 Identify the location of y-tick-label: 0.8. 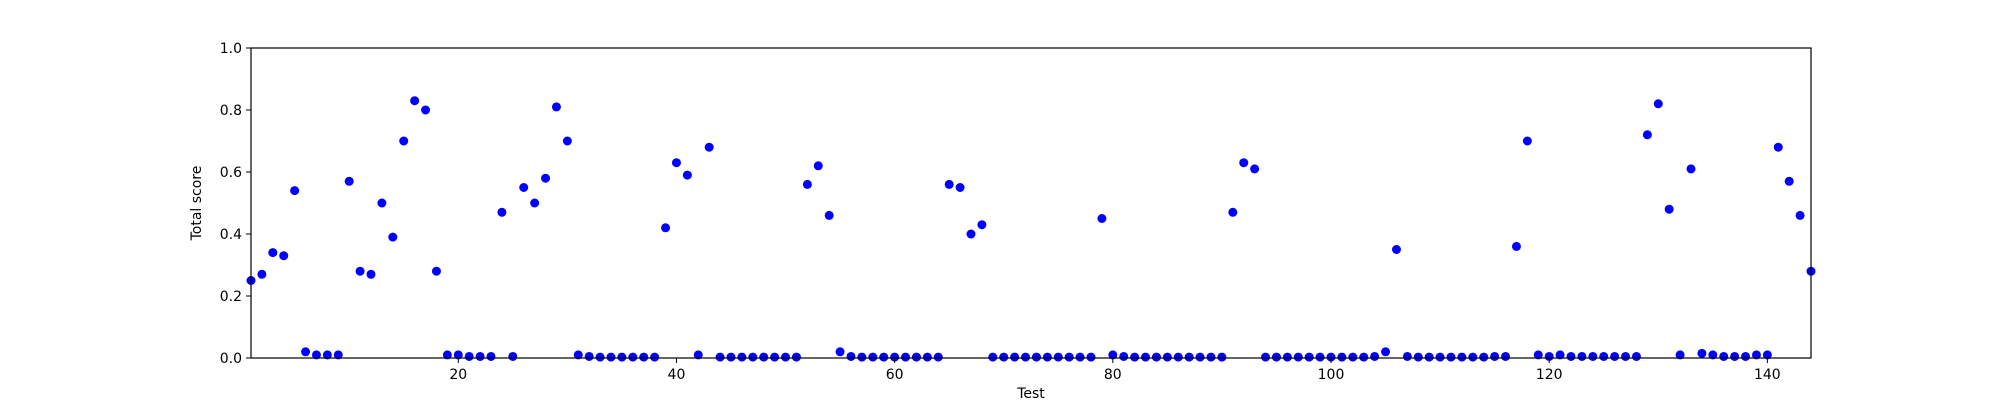
(231, 111).